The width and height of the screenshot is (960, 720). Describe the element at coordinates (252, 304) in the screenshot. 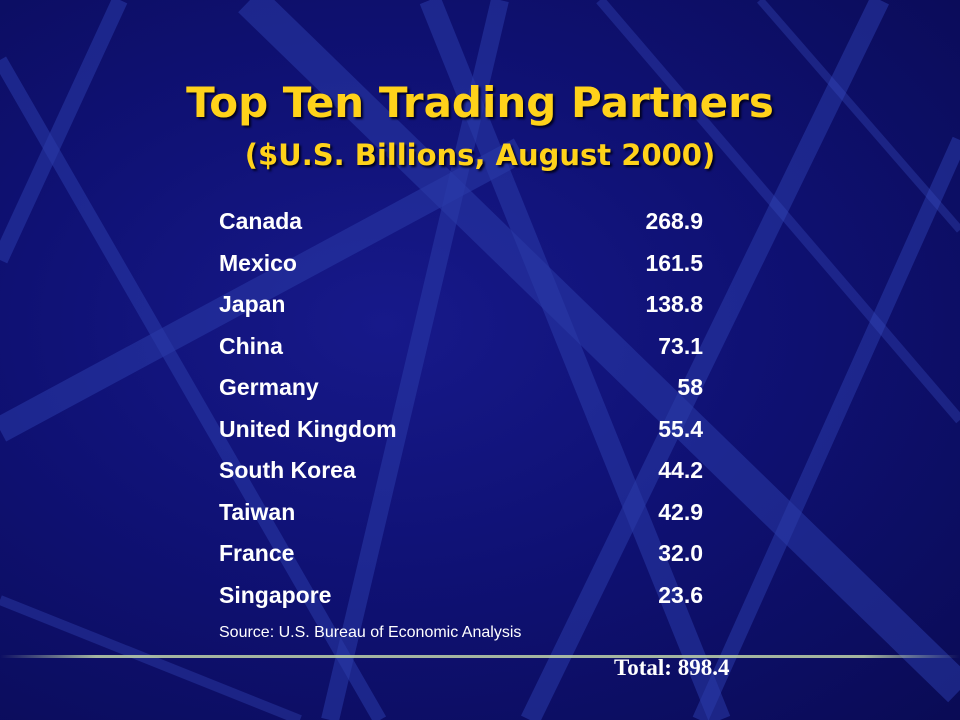

I see `country-name: Japan` at that location.